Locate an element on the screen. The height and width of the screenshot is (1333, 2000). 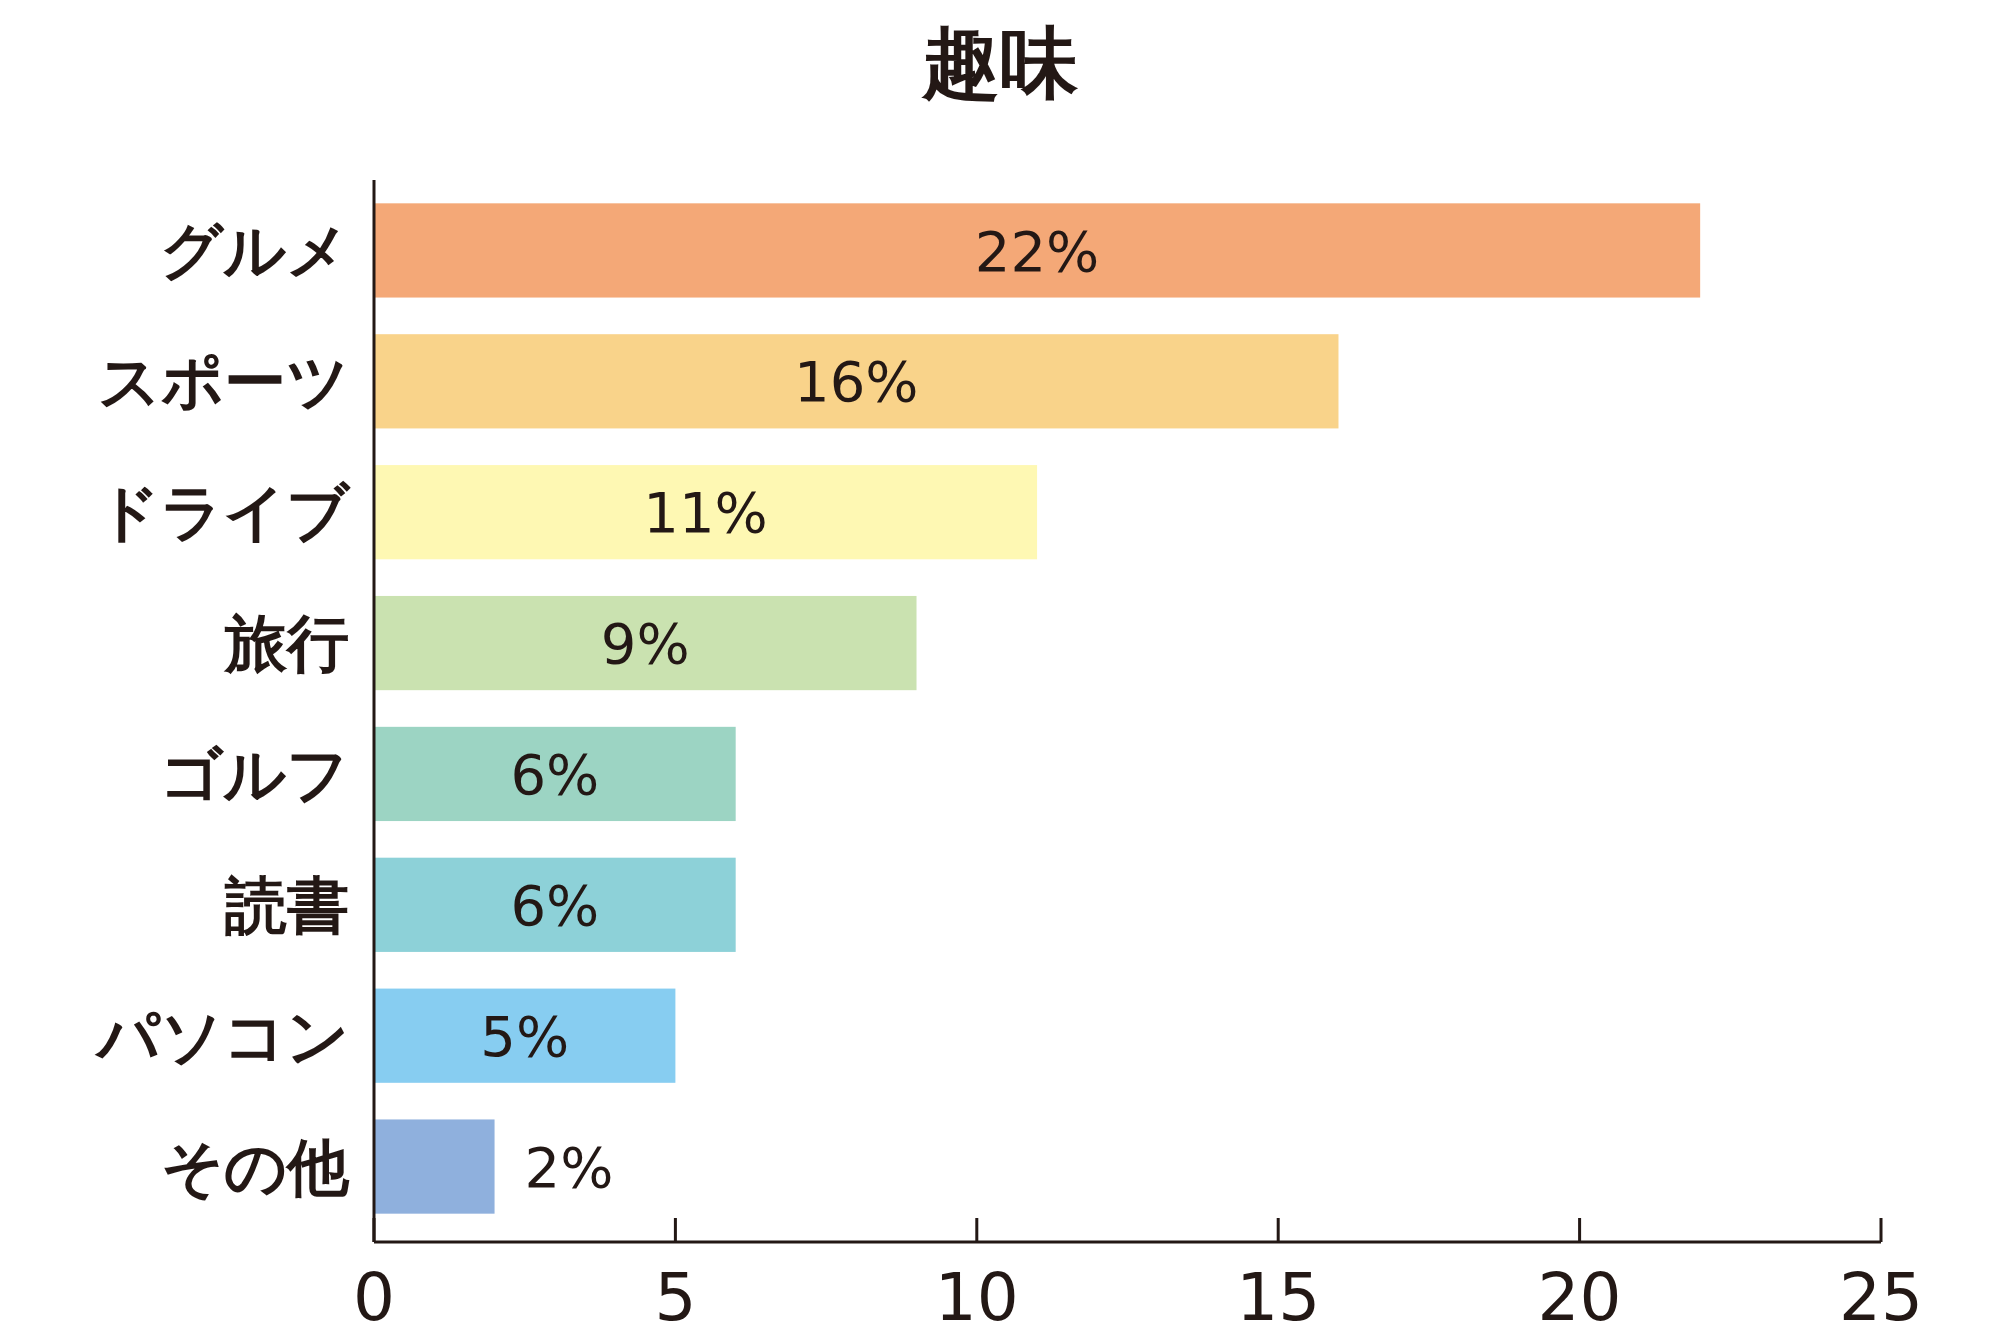
x-tick-label: 25 is located at coordinates (1881, 1296).